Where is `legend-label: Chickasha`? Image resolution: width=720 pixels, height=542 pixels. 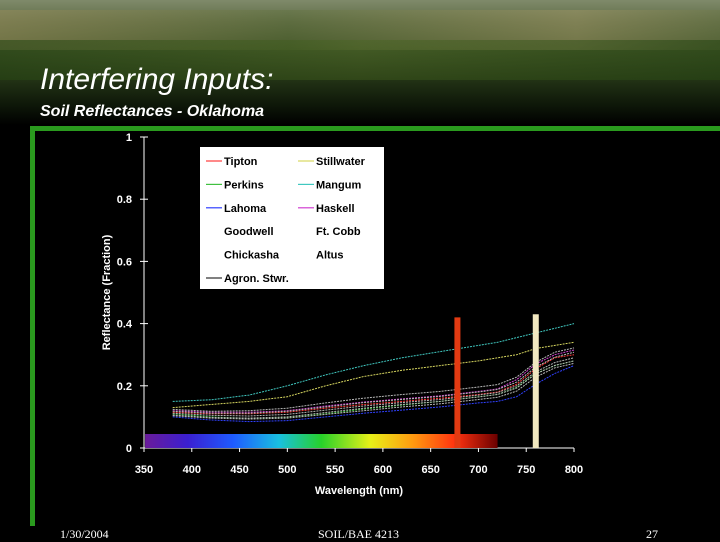 legend-label: Chickasha is located at coordinates (252, 256).